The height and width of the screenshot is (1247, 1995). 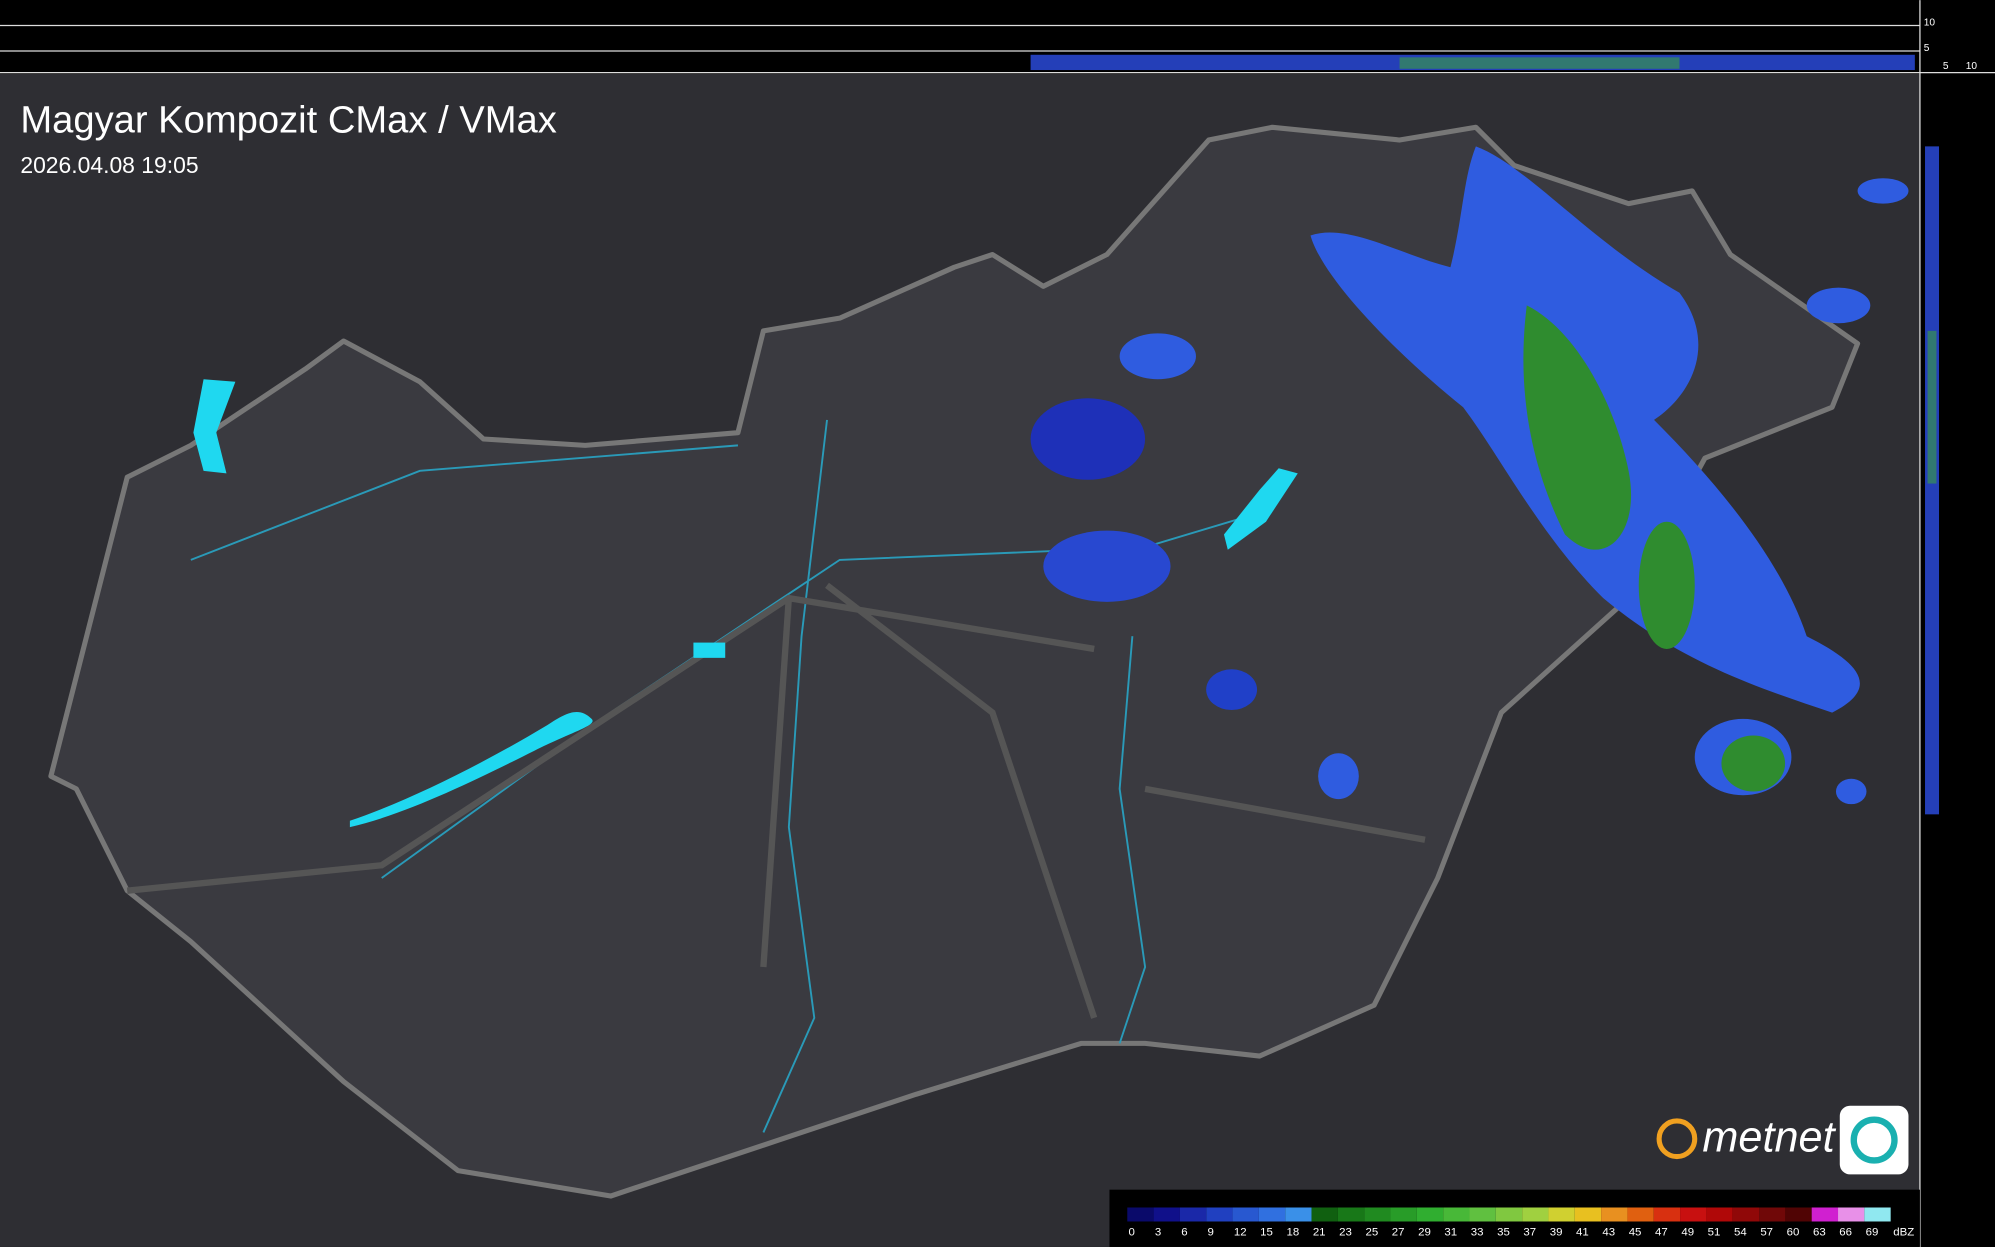 What do you see at coordinates (1503, 1232) in the screenshot?
I see `legend-label: 35` at bounding box center [1503, 1232].